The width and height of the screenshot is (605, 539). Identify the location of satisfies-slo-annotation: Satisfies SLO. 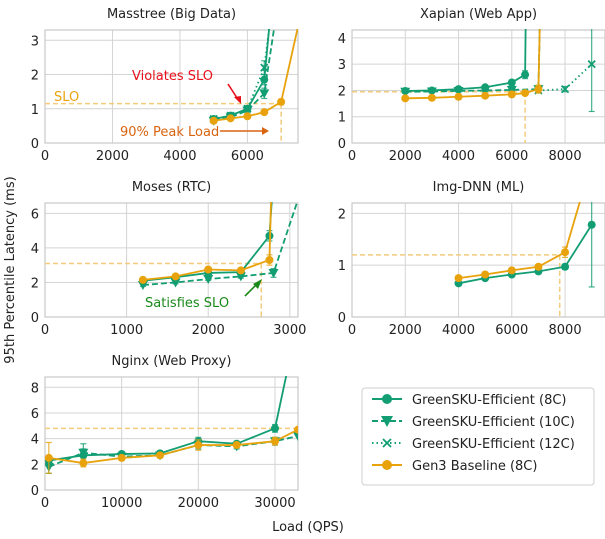
(187, 303).